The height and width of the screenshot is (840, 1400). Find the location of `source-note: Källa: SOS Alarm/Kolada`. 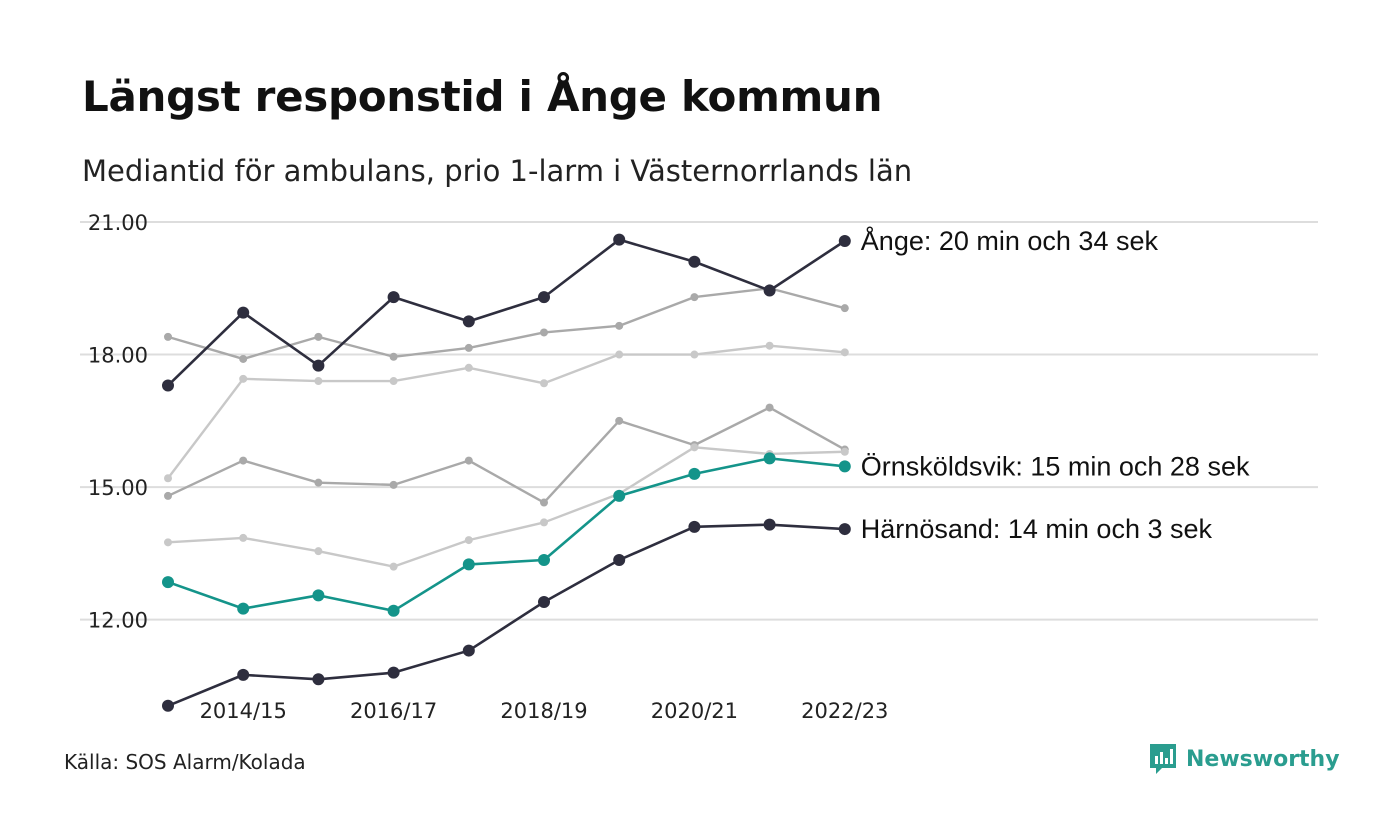

source-note: Källa: SOS Alarm/Kolada is located at coordinates (185, 762).